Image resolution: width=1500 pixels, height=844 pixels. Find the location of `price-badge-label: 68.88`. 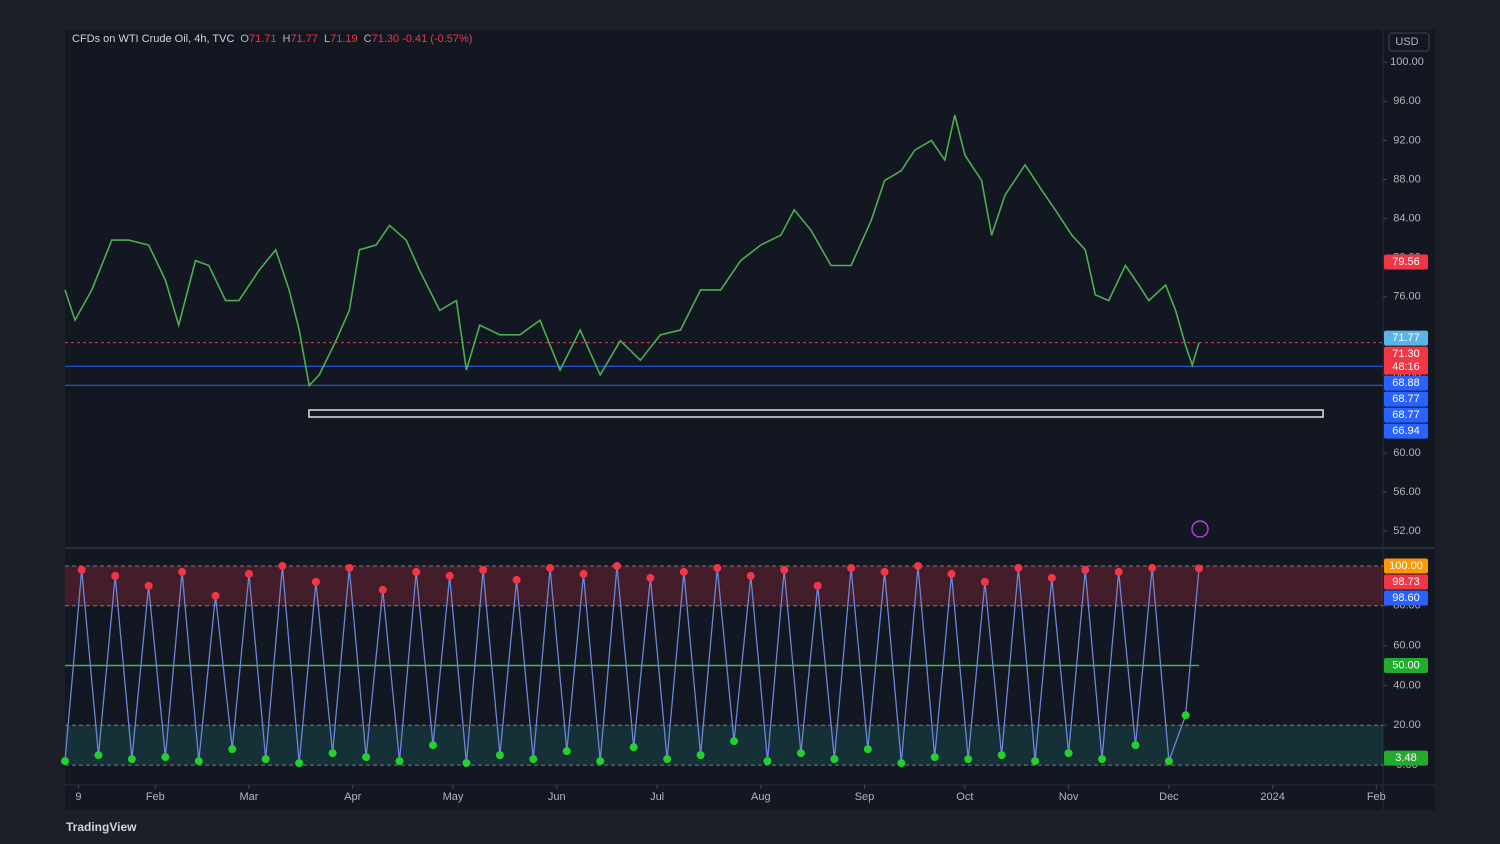

price-badge-label: 68.88 is located at coordinates (1406, 383).